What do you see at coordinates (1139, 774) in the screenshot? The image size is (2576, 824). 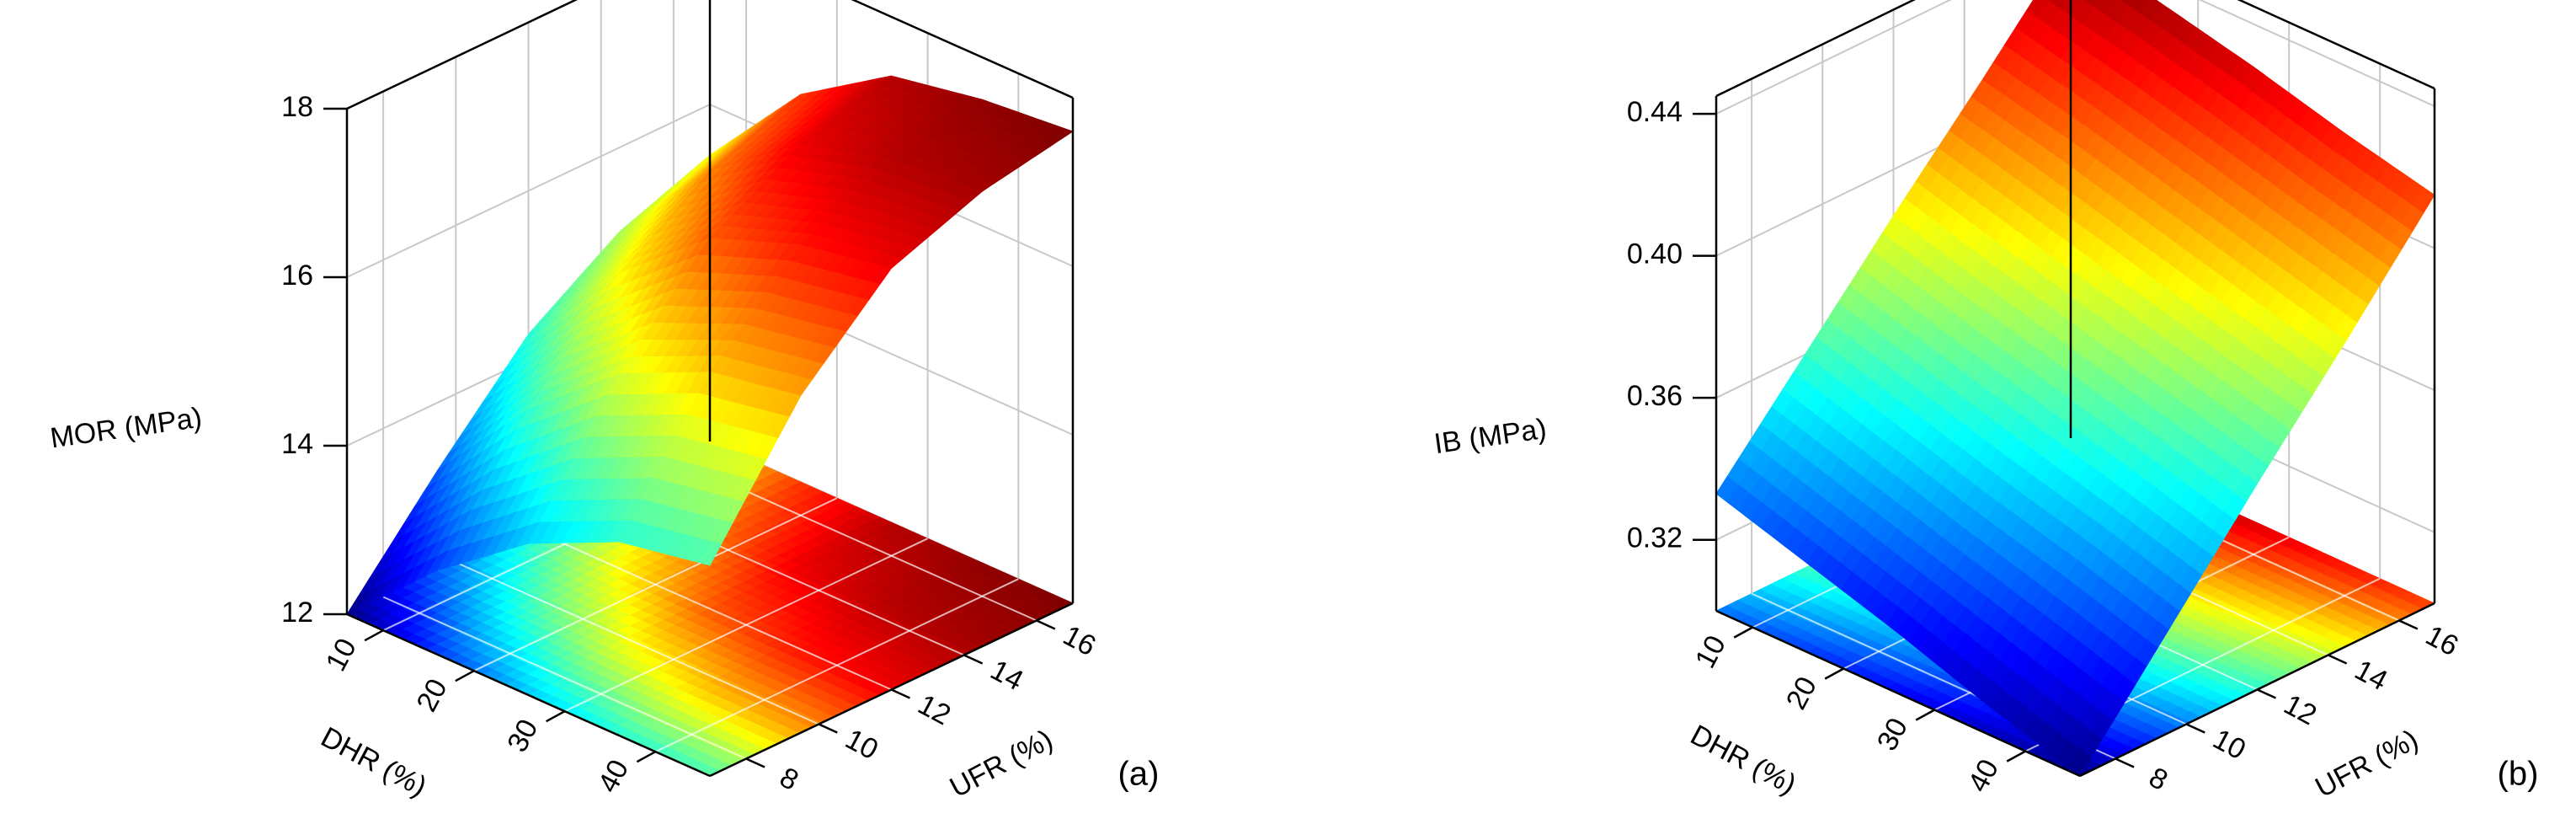 I see `panel-label: (a)` at bounding box center [1139, 774].